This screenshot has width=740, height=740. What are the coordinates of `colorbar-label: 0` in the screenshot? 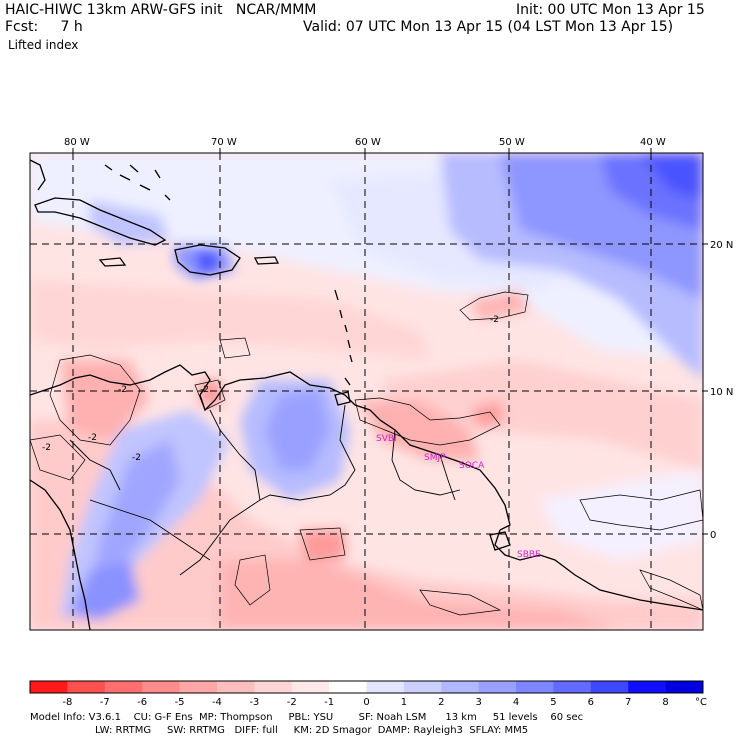 It's located at (366, 702).